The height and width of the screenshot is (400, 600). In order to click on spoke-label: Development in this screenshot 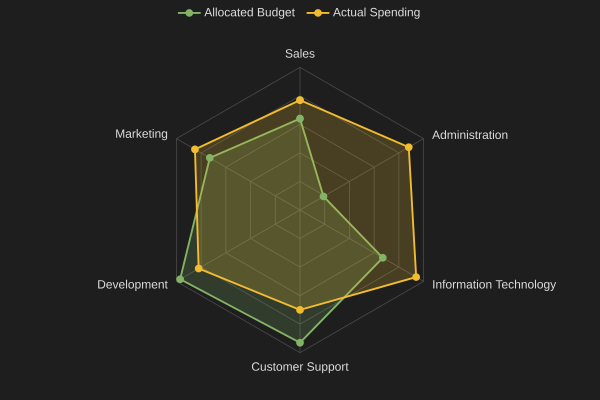, I will do `click(133, 285)`.